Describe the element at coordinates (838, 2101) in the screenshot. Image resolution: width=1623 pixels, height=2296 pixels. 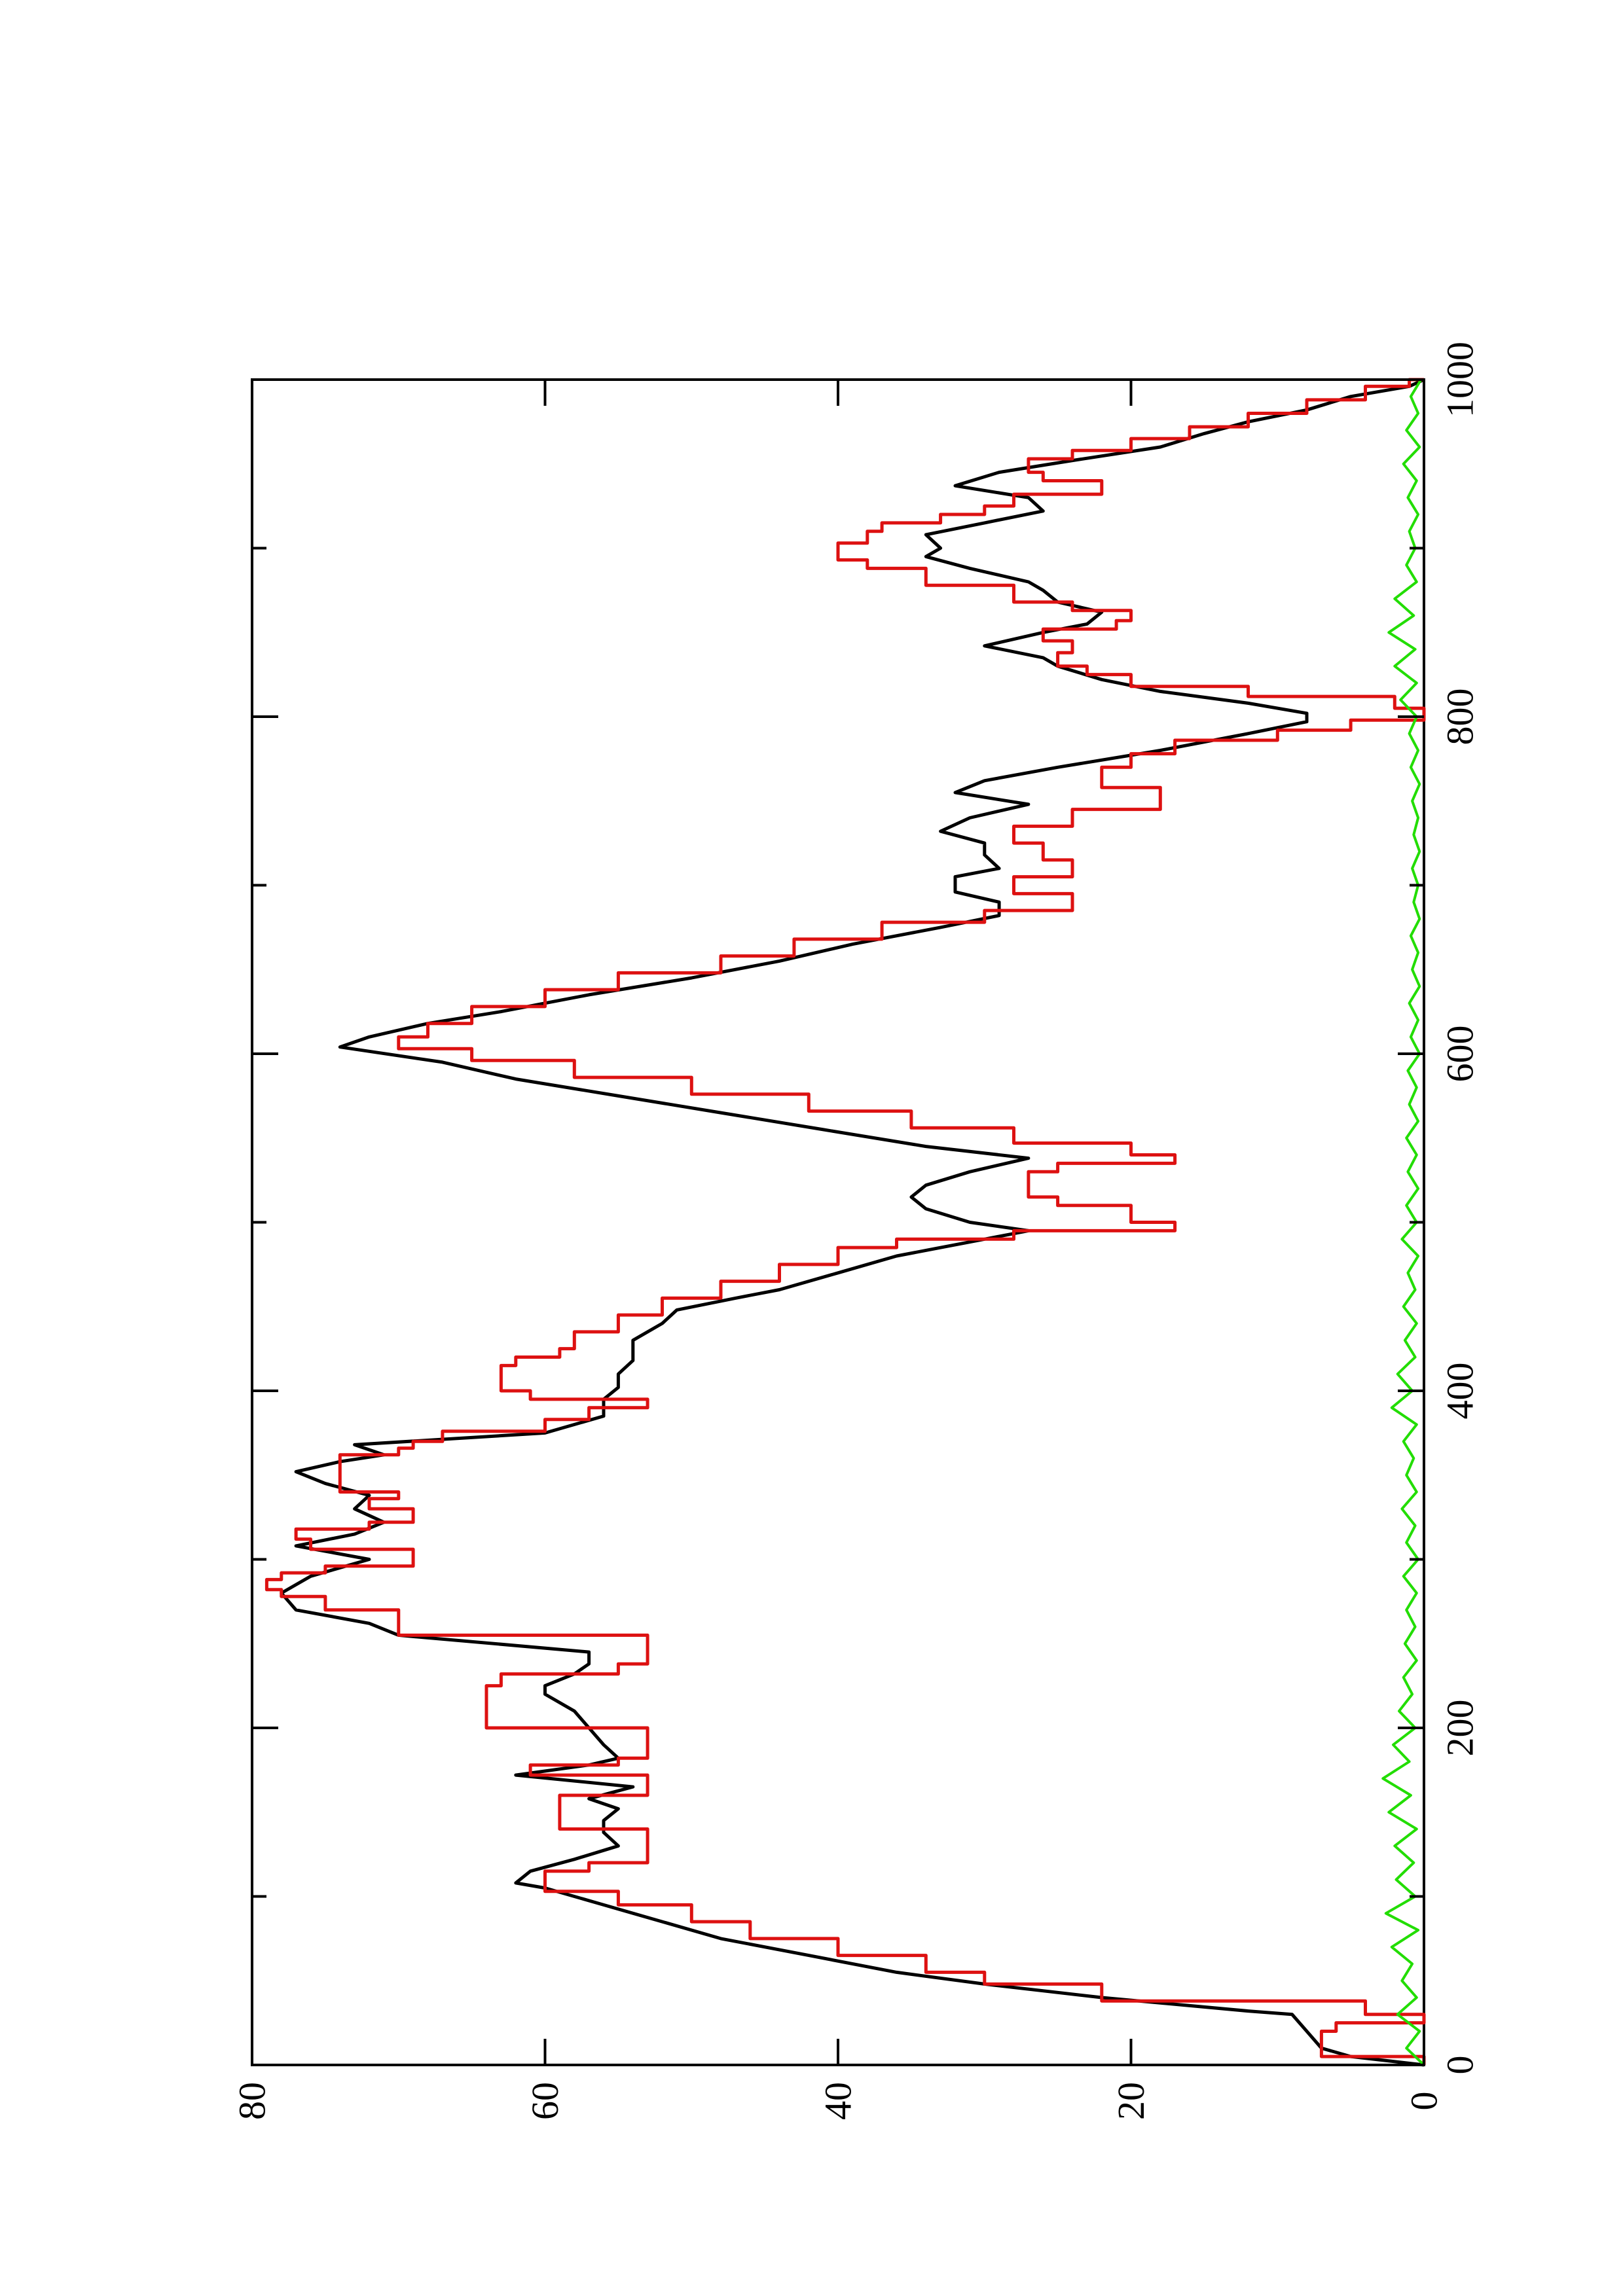
I see `y-tick-label-40: 40` at that location.